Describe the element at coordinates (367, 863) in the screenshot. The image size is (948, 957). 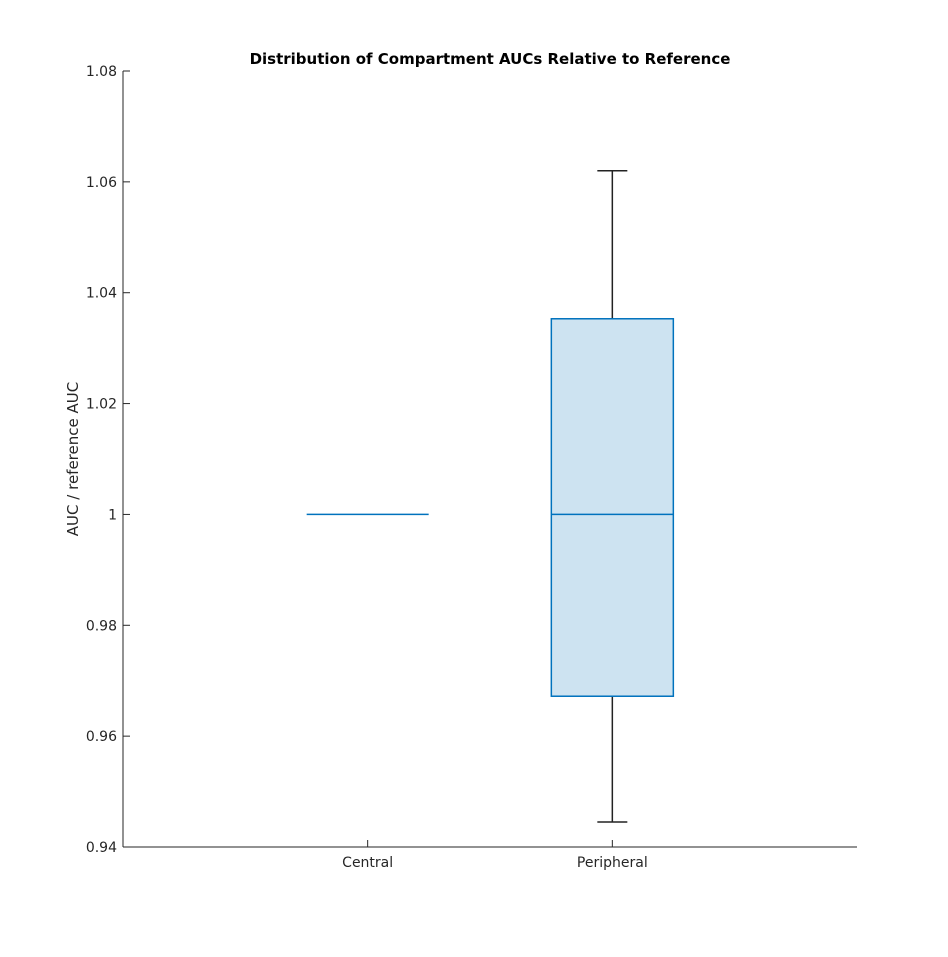
I see `x-tick-label: Central` at that location.